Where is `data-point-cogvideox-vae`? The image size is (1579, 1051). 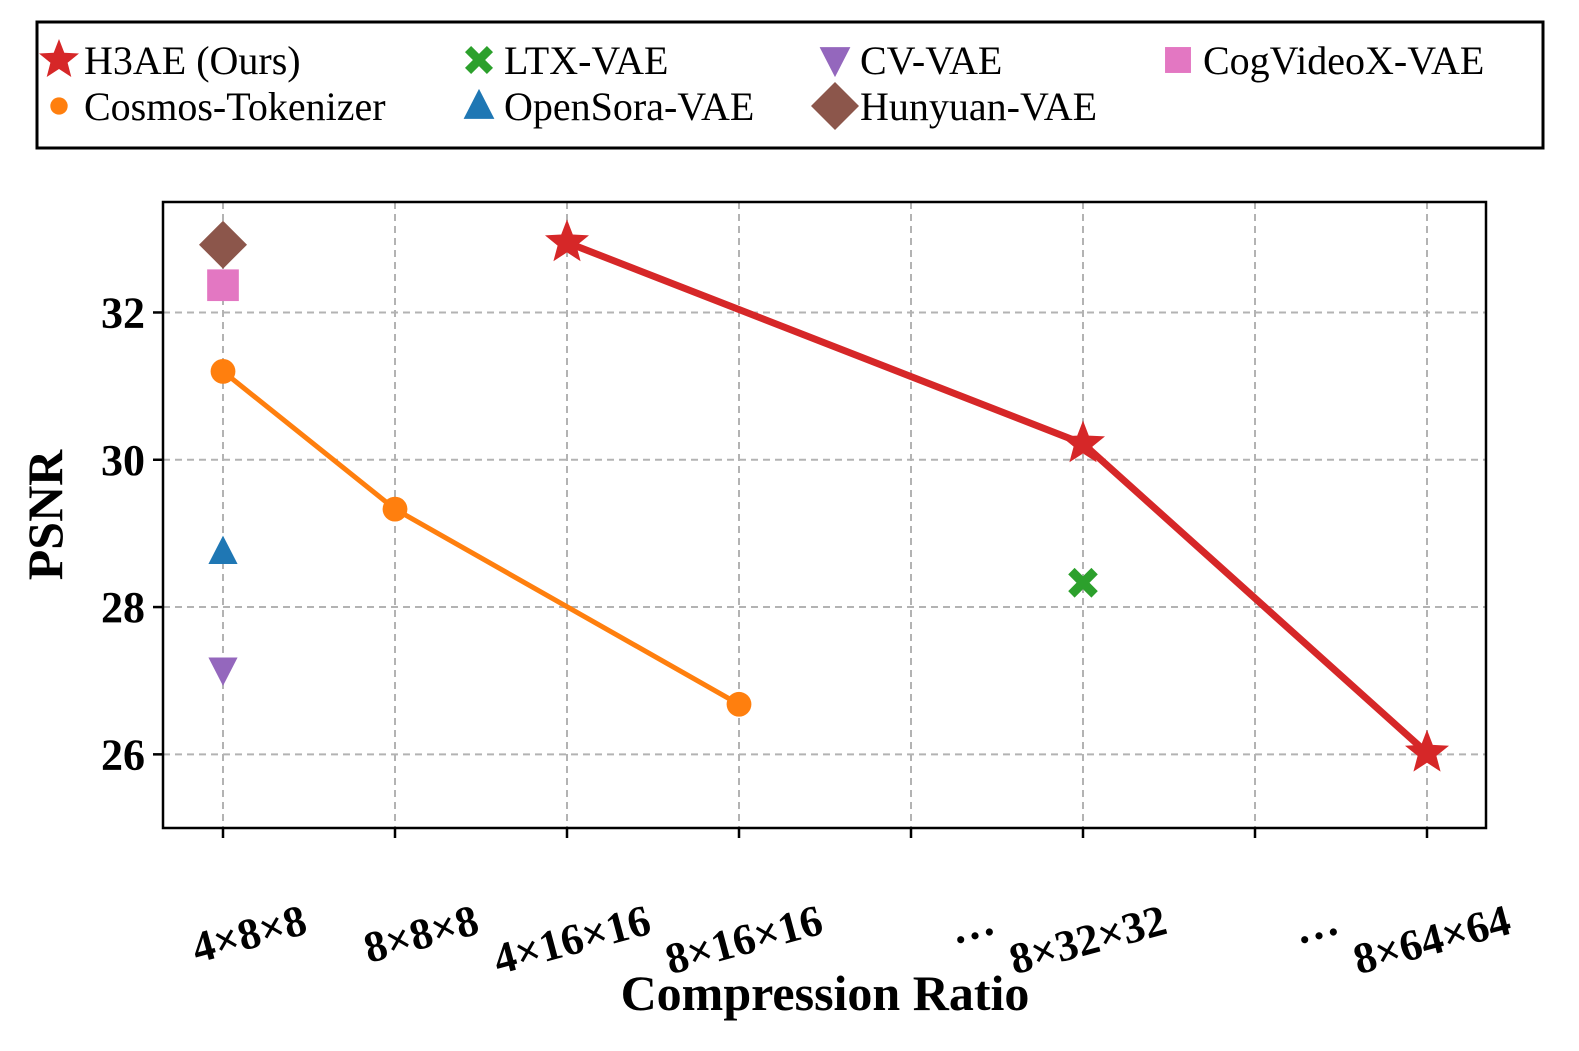
data-point-cogvideox-vae is located at coordinates (223, 285).